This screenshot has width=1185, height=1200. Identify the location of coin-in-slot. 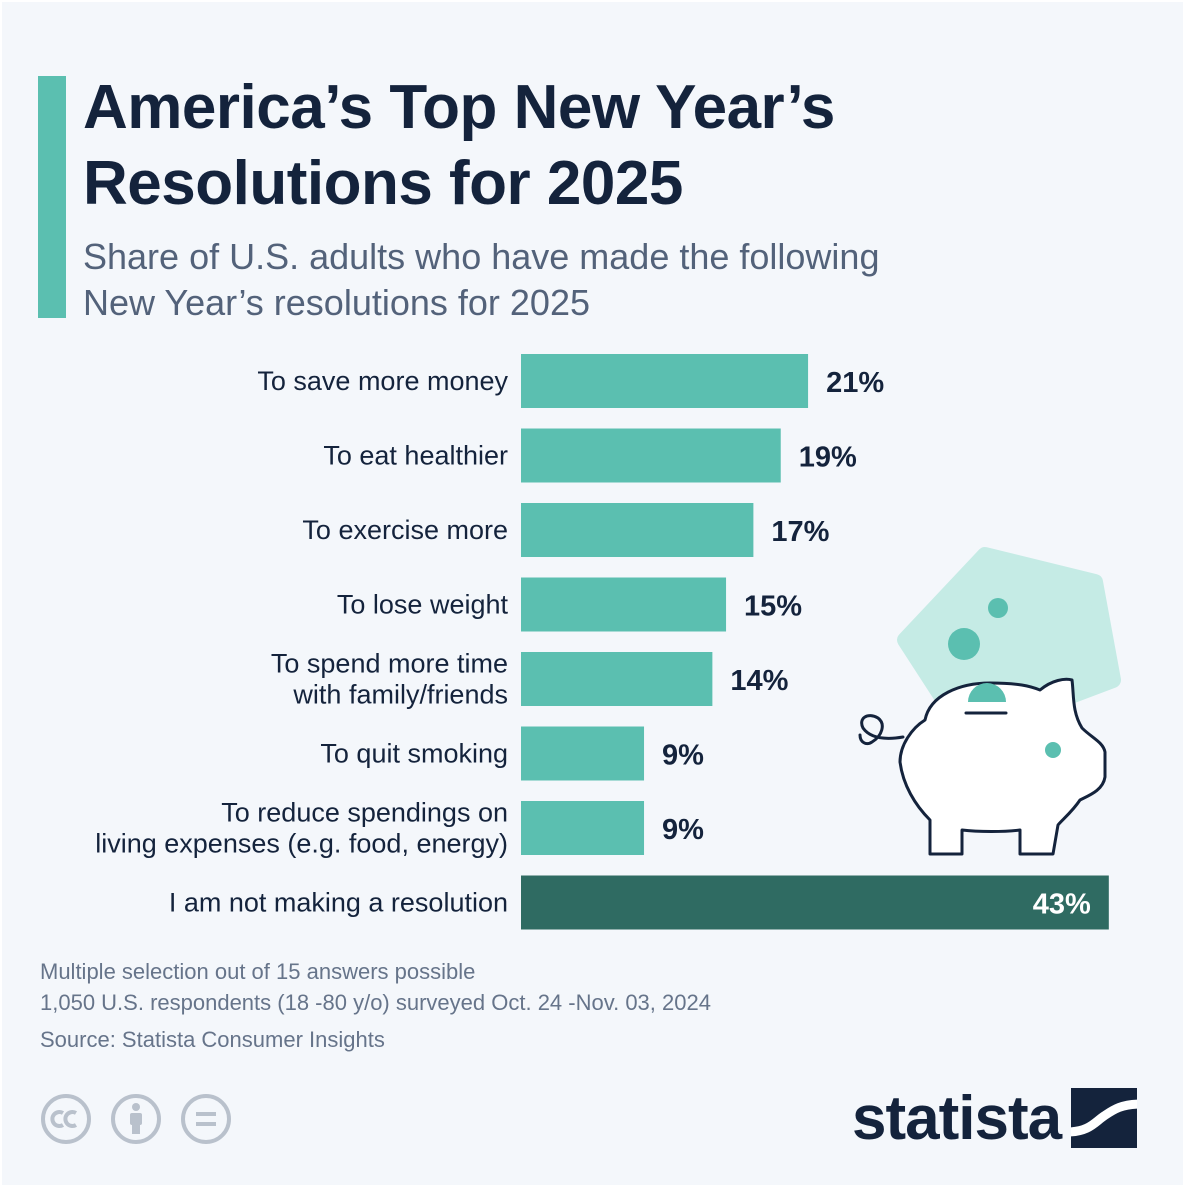
(987, 692).